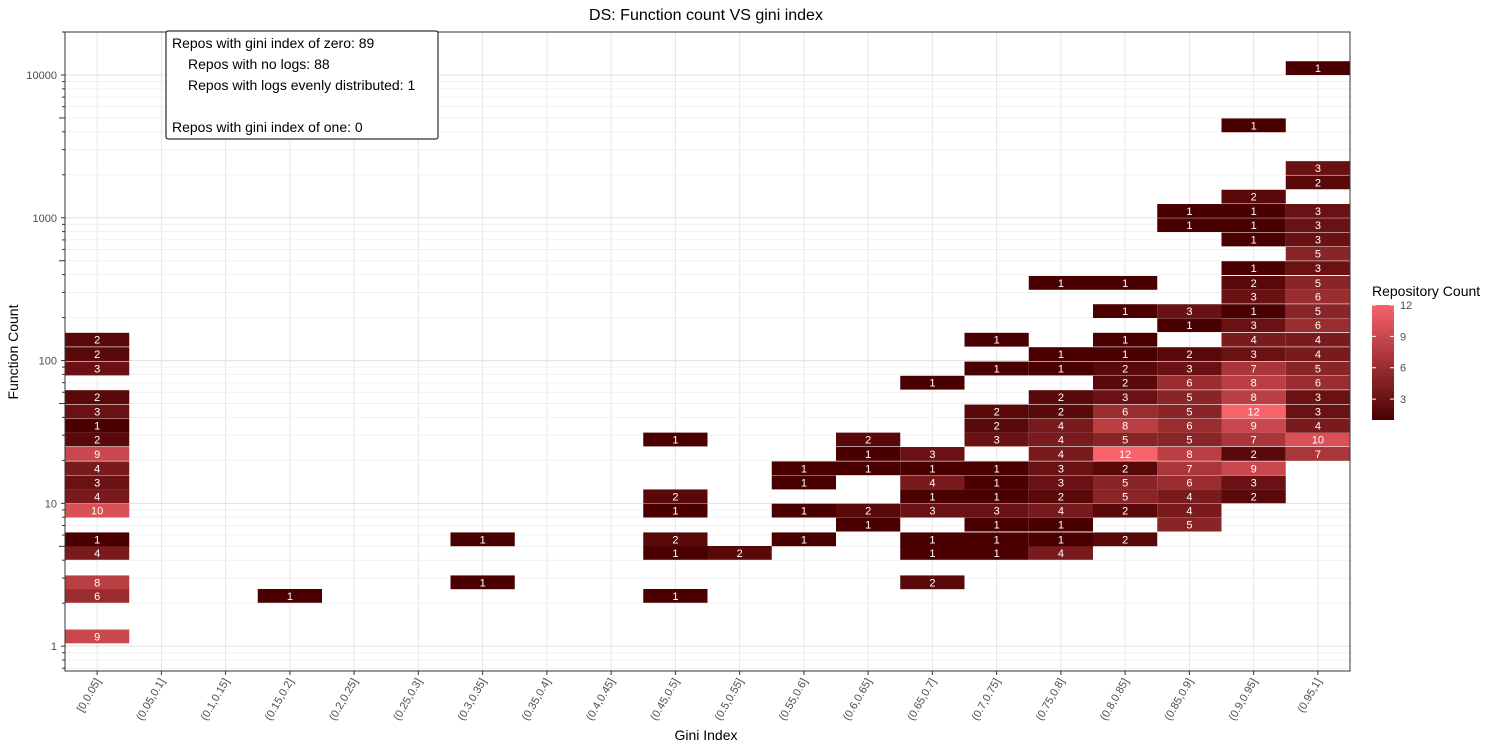 This screenshot has height=750, width=1500. I want to click on annotation-line-zero: Repos with gini index of zero: 89, so click(273, 43).